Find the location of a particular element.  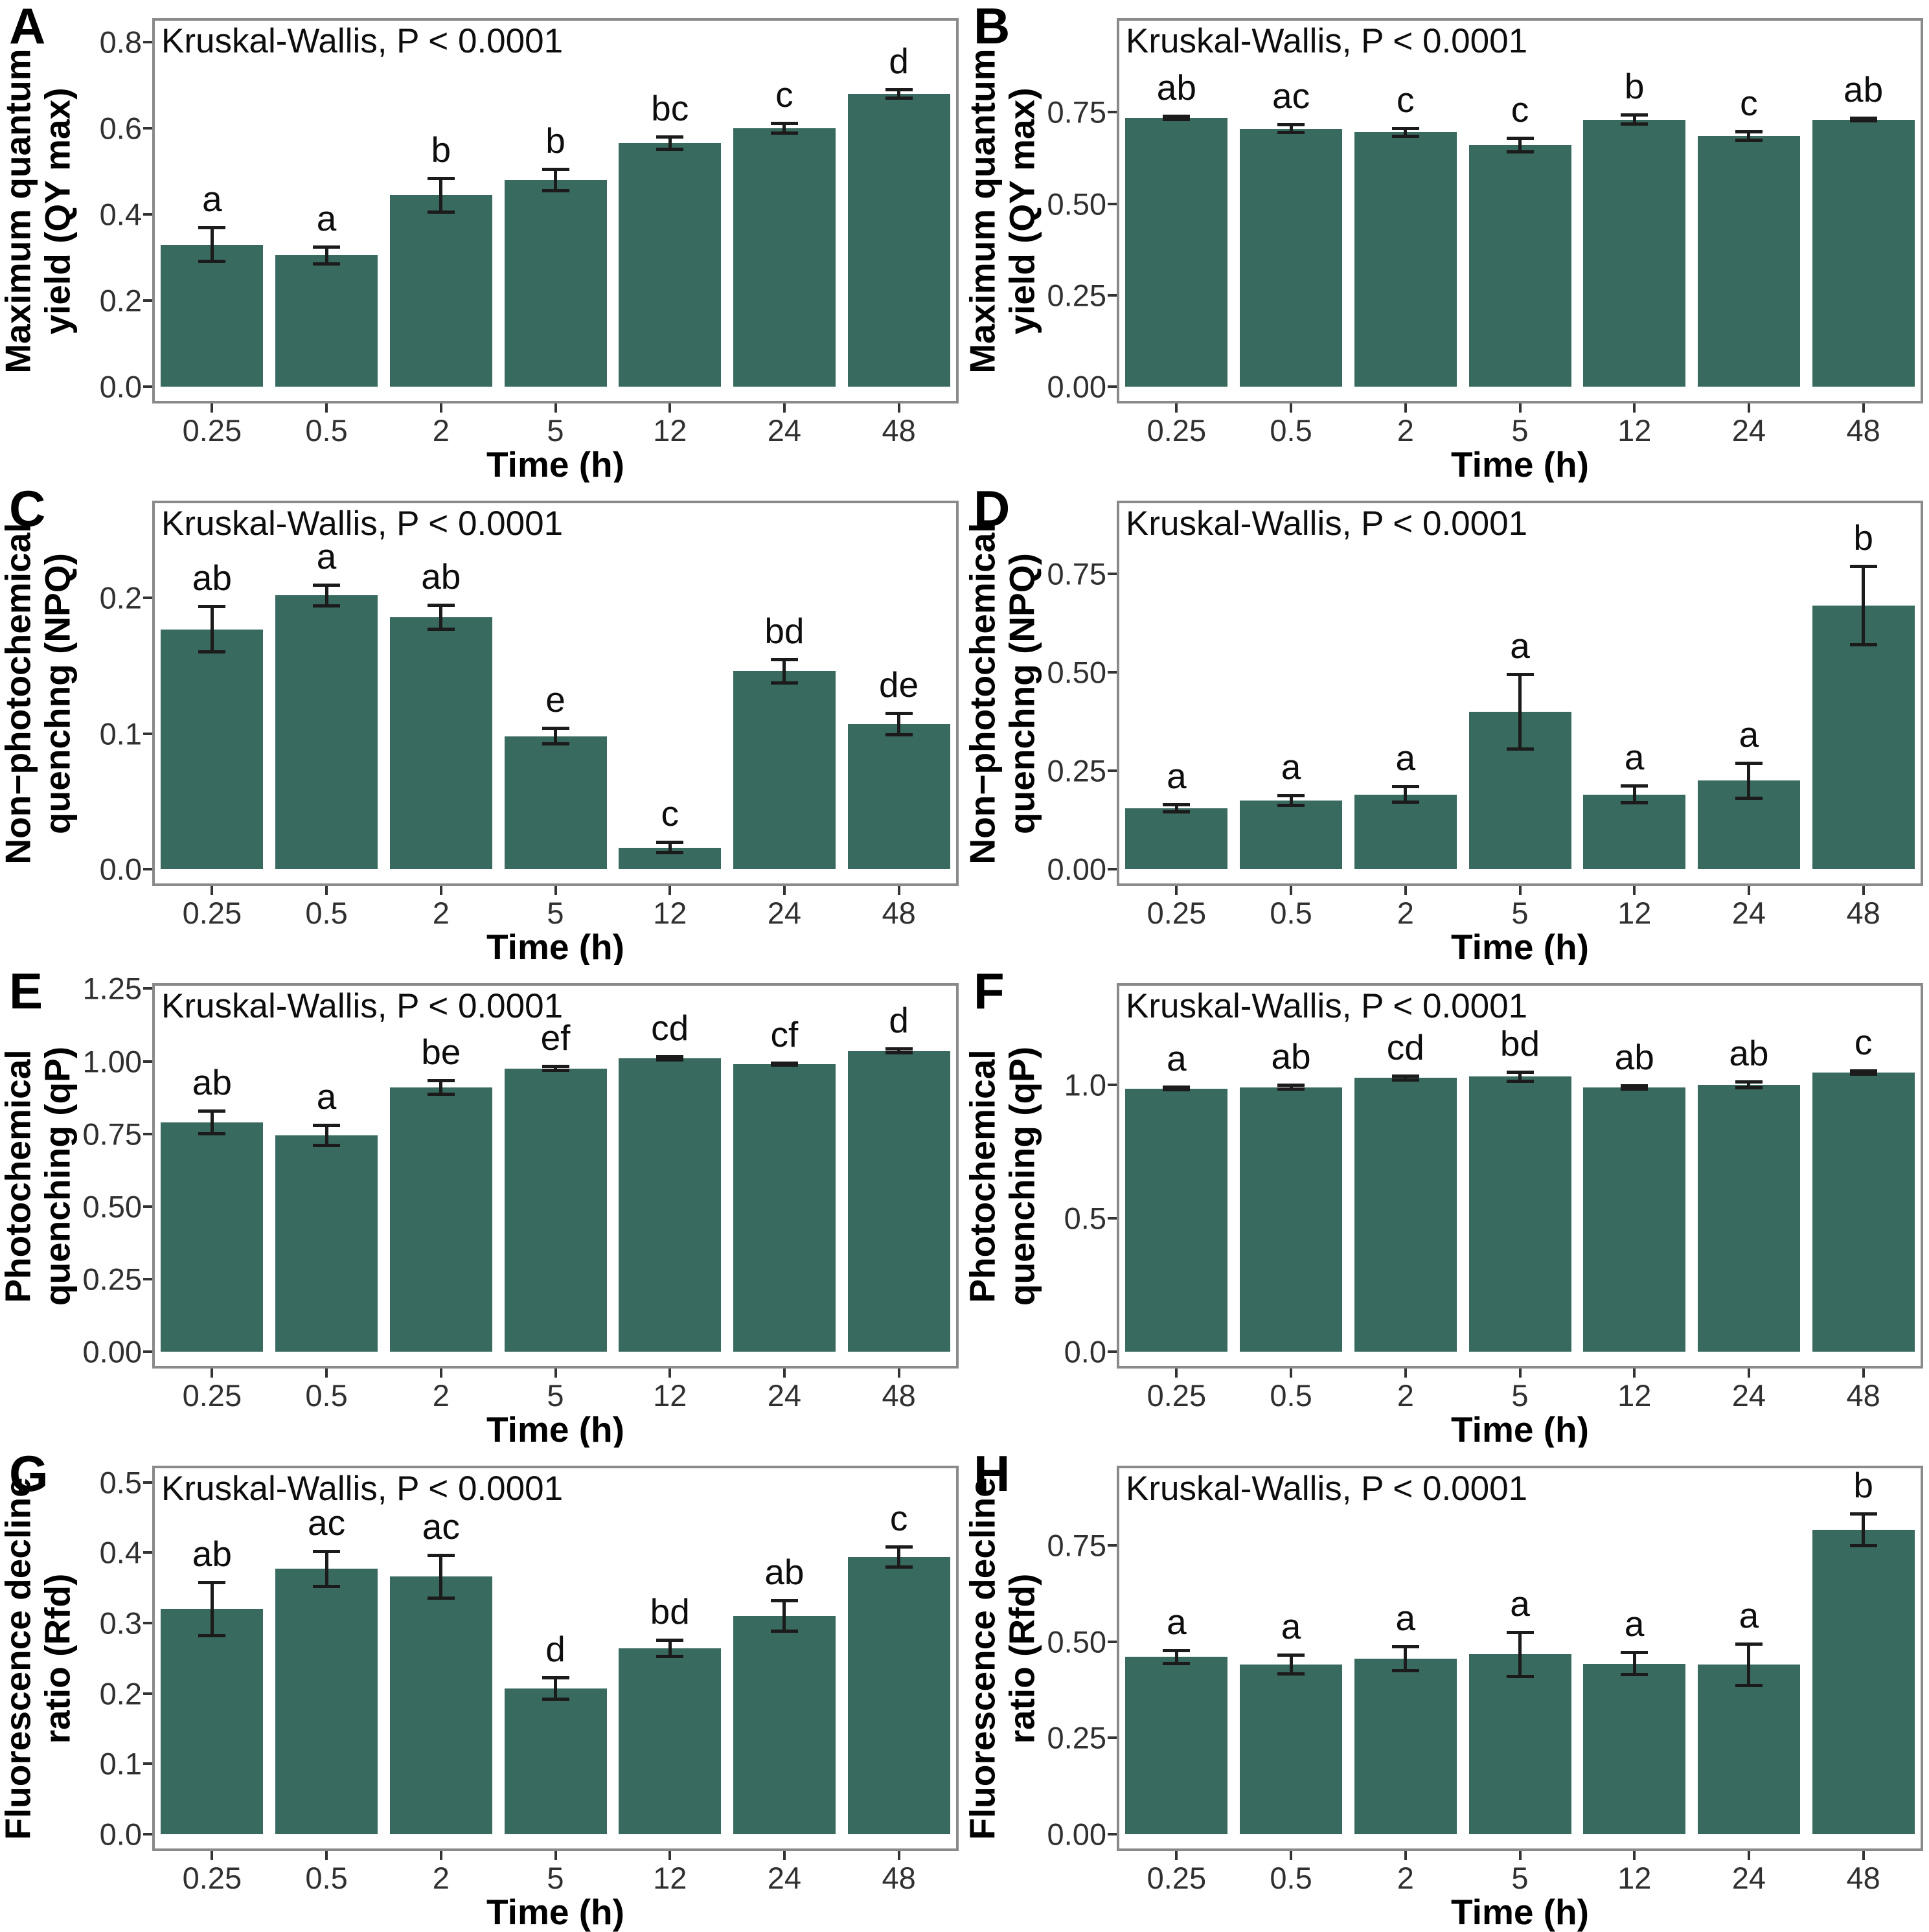

y-tick-label: 0.6 is located at coordinates (121, 128).